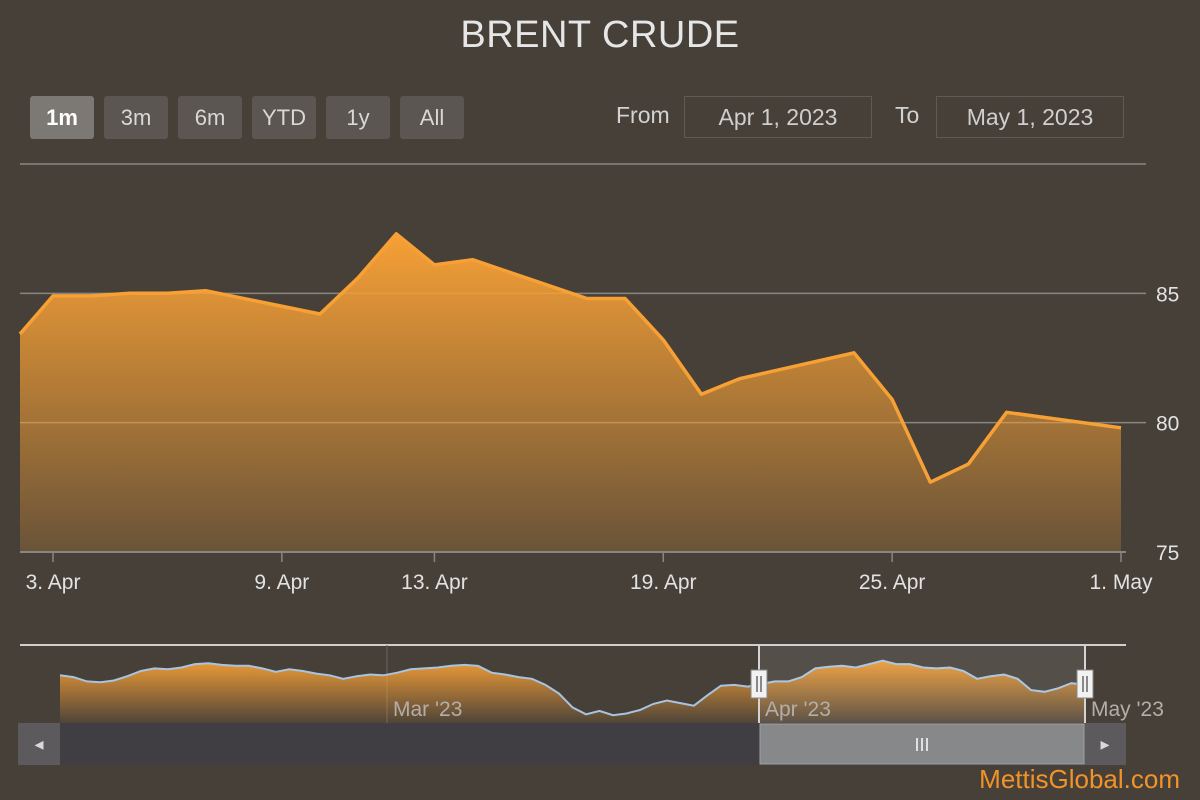 This screenshot has width=1200, height=800. Describe the element at coordinates (798, 709) in the screenshot. I see `navigator-label-apr: Apr '23` at that location.